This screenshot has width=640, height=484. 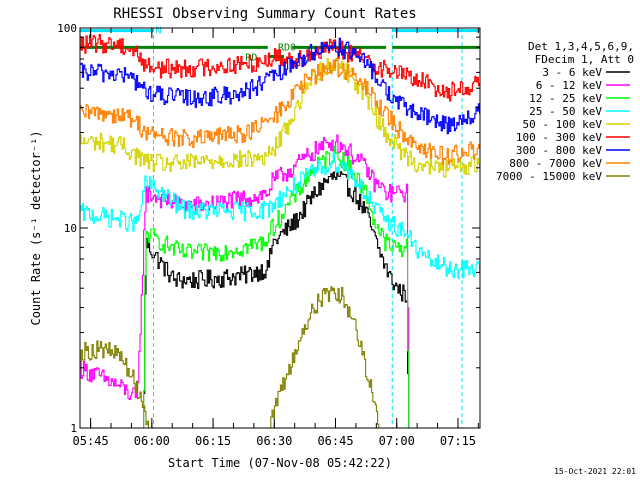 I want to click on footer-date: 15-Oct-2021 22:01, so click(x=595, y=471).